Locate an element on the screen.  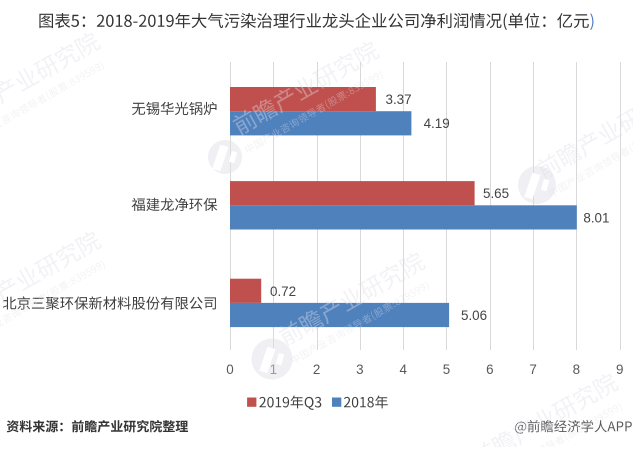
svg-text: 4 is located at coordinates (403, 369).